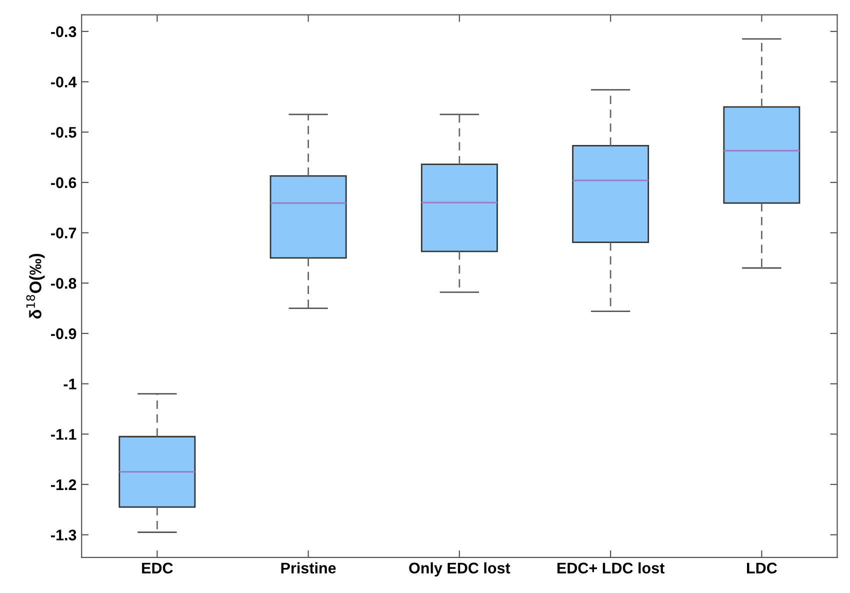 The width and height of the screenshot is (850, 593). Describe the element at coordinates (70, 384) in the screenshot. I see `y-tick-label: -1` at that location.